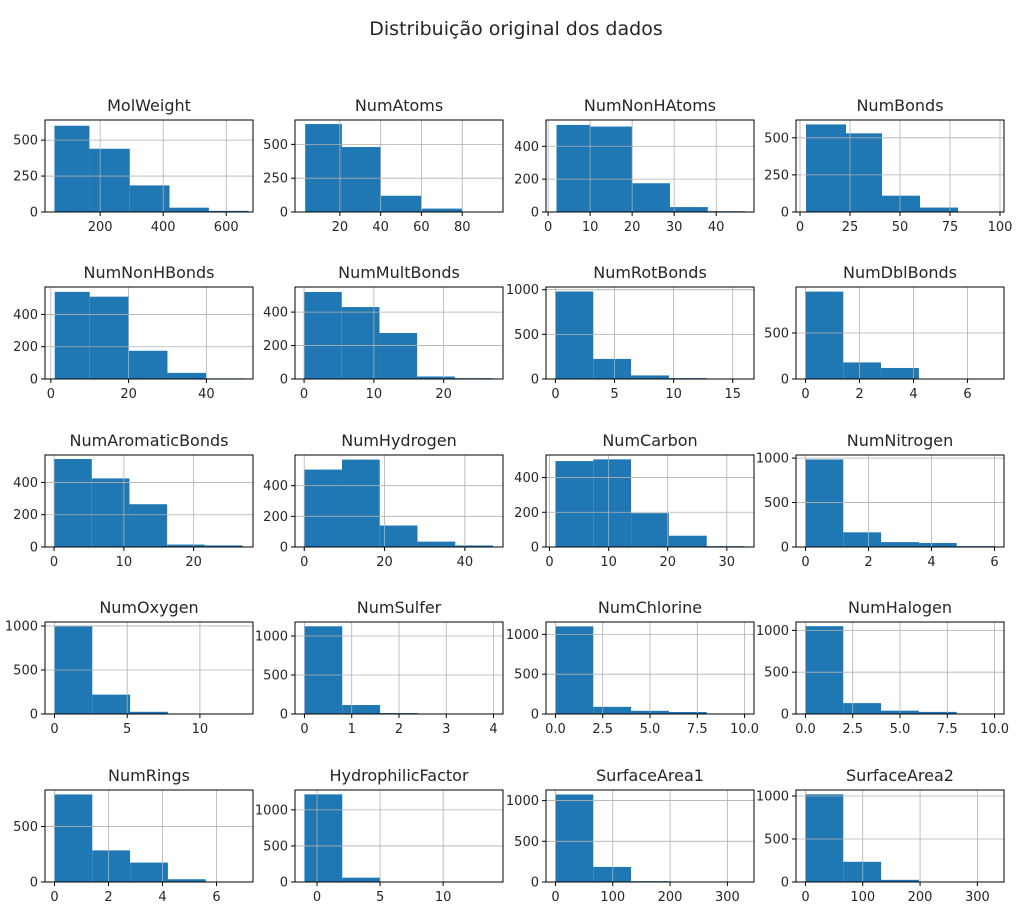 The width and height of the screenshot is (1016, 909). Describe the element at coordinates (399, 272) in the screenshot. I see `panel-title: NumMultBonds` at that location.